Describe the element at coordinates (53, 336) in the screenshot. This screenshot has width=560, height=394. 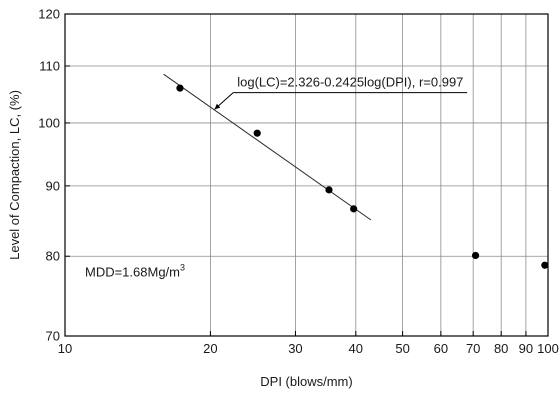
I see `y-tick-label: 70` at that location.